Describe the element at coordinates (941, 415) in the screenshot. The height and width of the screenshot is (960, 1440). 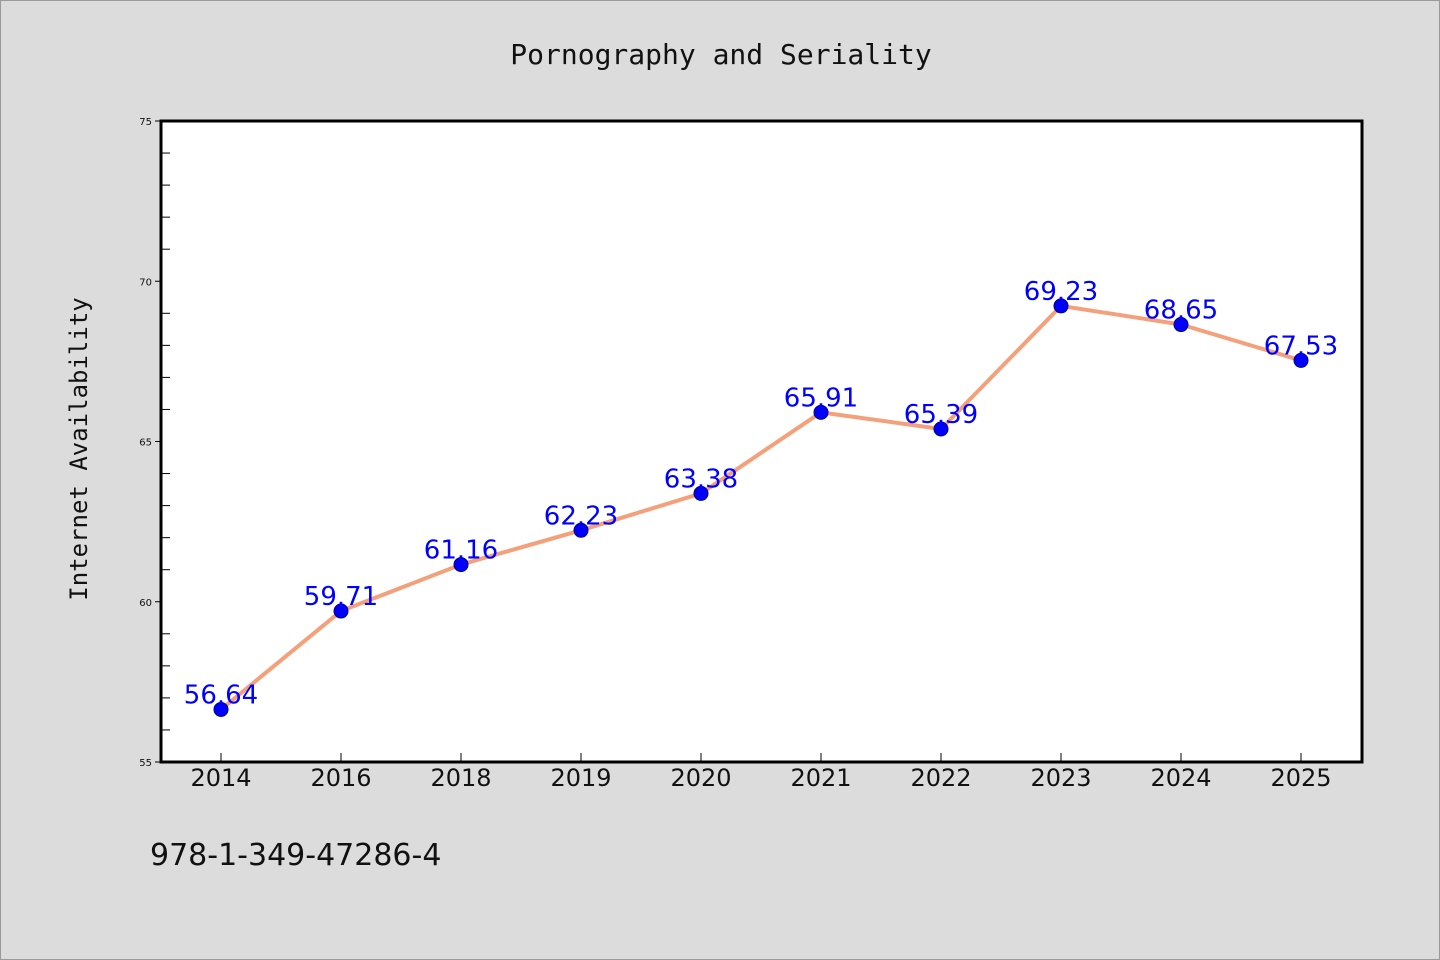
I see `data-label: 65.39` at that location.